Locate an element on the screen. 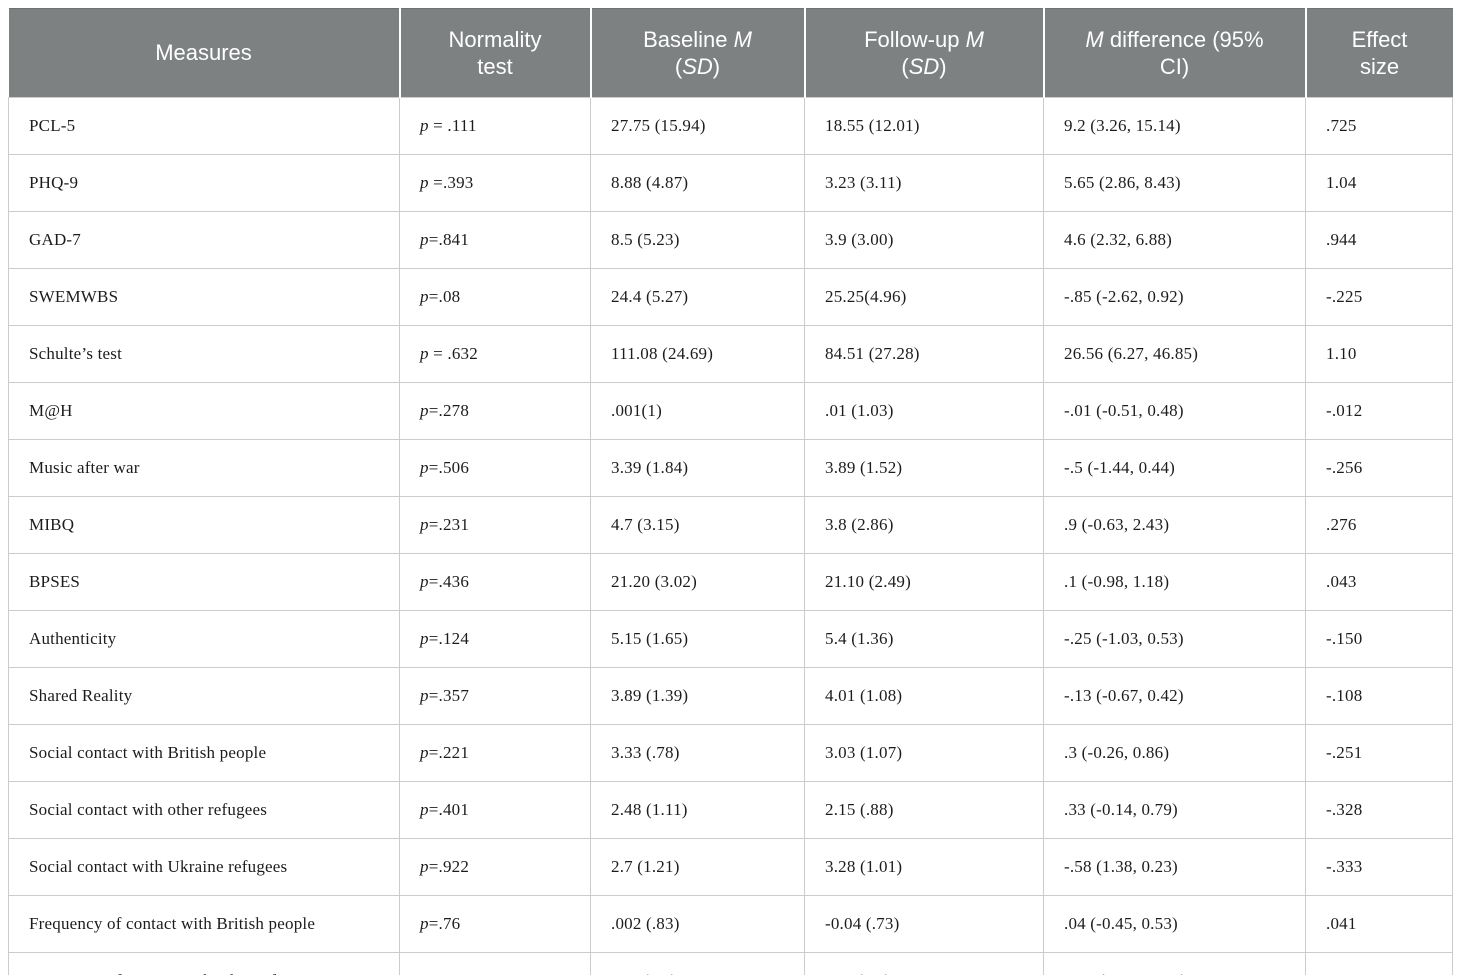 This screenshot has height=975, width=1460. cell-normality: p=.922 is located at coordinates (495, 867).